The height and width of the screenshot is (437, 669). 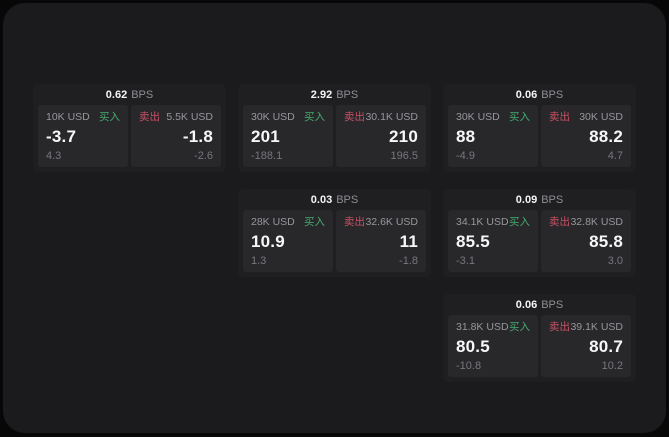 I want to click on buy-quote-tile: 10K USD 买入 -3.7 4.3, so click(x=83, y=136).